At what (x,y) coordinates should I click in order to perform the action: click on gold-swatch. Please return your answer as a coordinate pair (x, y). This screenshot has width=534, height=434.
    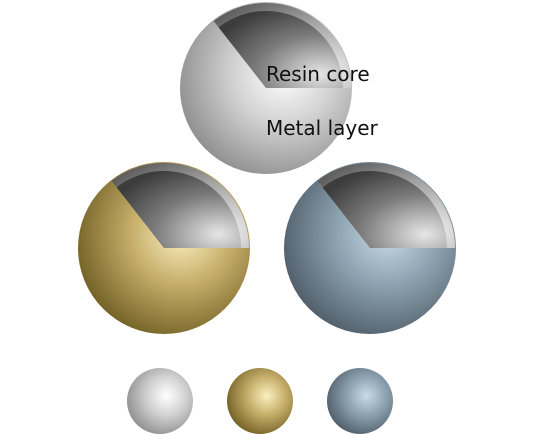
    Looking at the image, I should click on (260, 401).